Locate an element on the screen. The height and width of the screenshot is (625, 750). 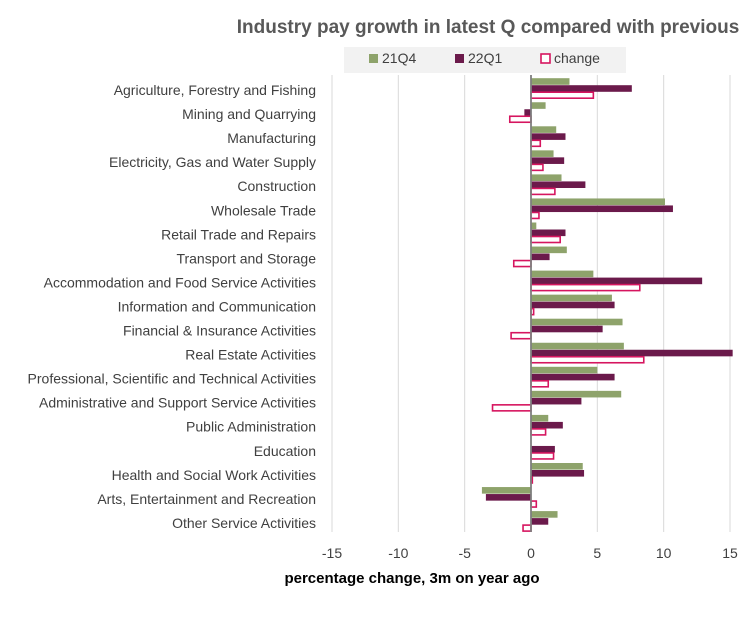
legend-background is located at coordinates (485, 60).